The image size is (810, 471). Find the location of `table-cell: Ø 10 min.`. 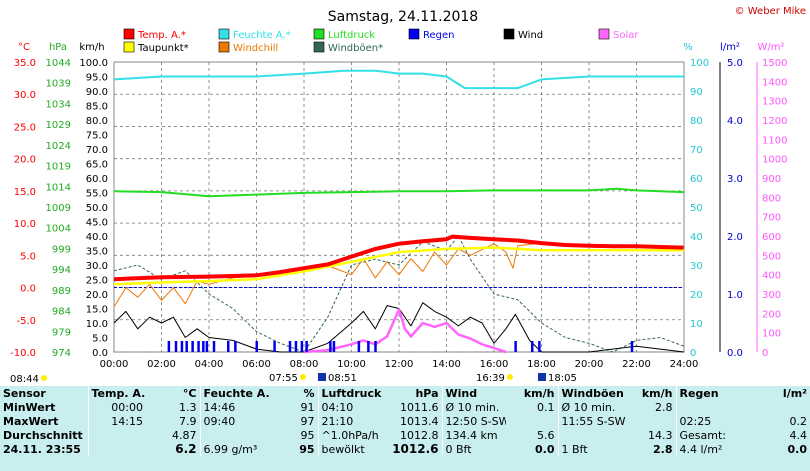

table-cell: Ø 10 min. is located at coordinates (592, 407).